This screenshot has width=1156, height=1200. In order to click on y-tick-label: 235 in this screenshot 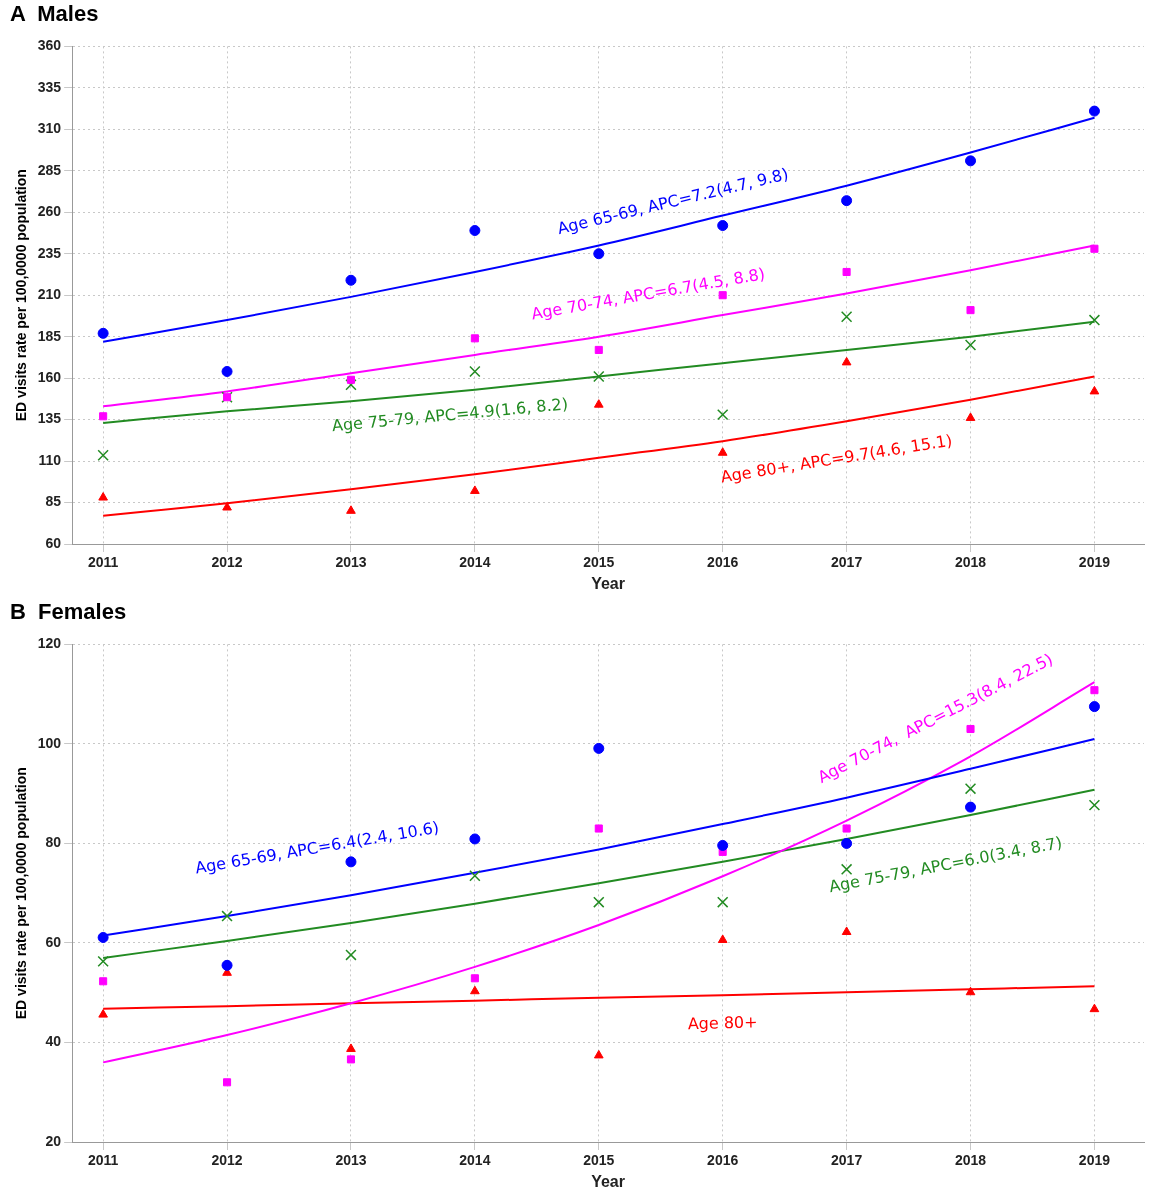, I will do `click(49, 252)`.